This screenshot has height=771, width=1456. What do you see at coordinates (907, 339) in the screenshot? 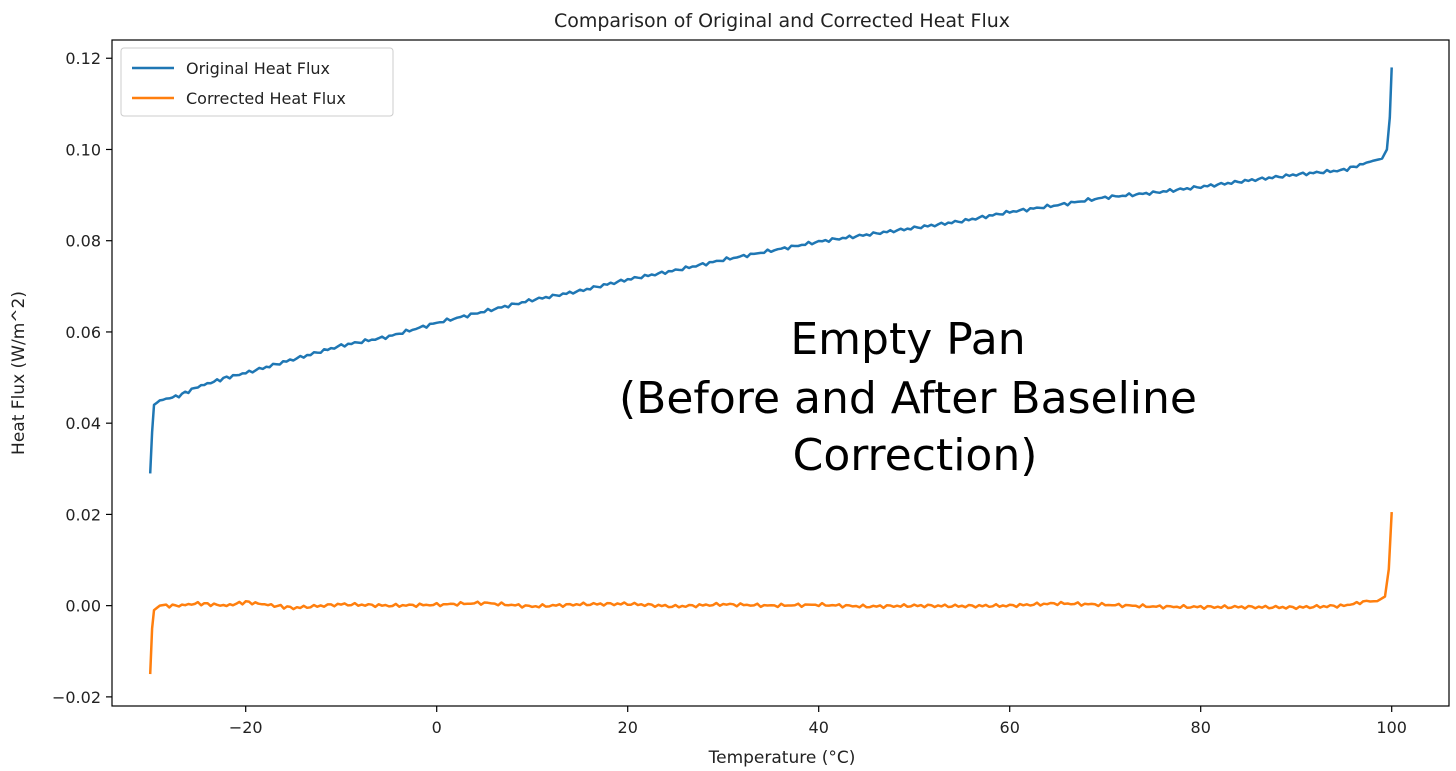
I see `annotation-line-1: Empty Pan` at bounding box center [907, 339].